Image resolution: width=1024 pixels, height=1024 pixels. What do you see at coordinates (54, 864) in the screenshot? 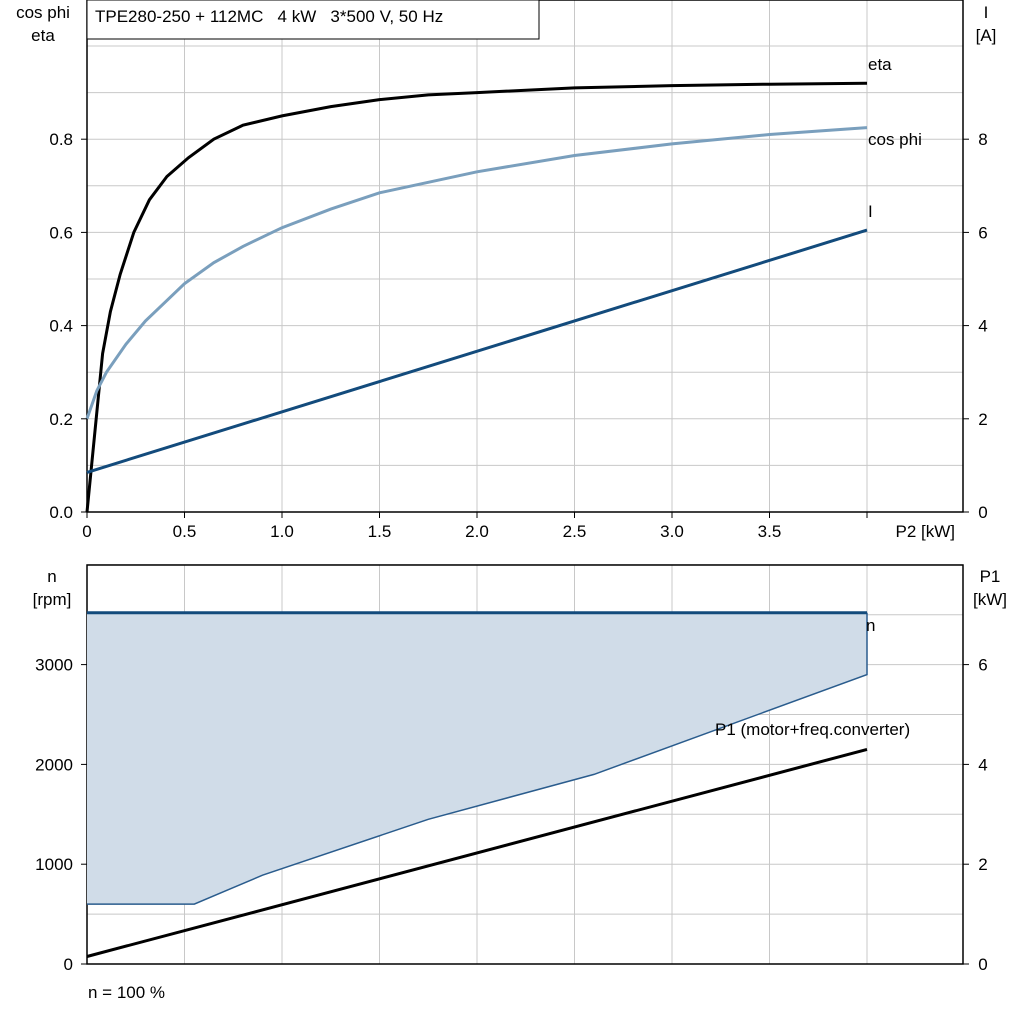
I see `left-tick-label: 1000` at bounding box center [54, 864].